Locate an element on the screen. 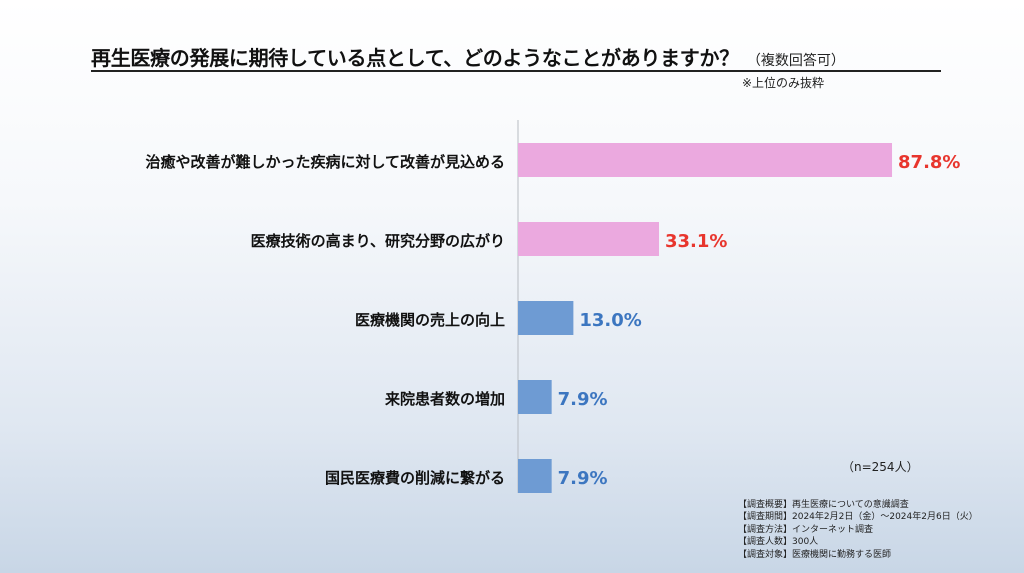 The height and width of the screenshot is (573, 1024). survey-line-count: 【調査人数】300人 is located at coordinates (778, 542).